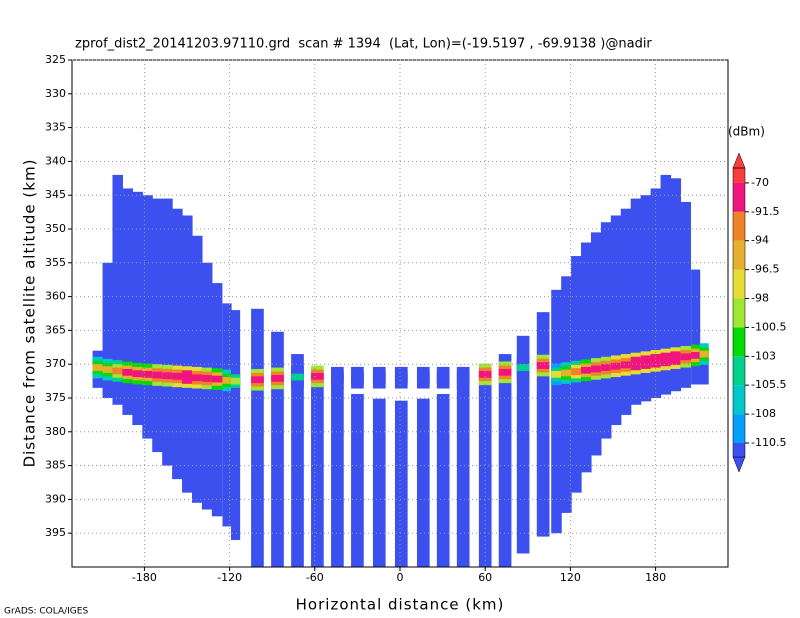 The image size is (800, 618). What do you see at coordinates (55, 465) in the screenshot?
I see `y-tick-label: 385` at bounding box center [55, 465].